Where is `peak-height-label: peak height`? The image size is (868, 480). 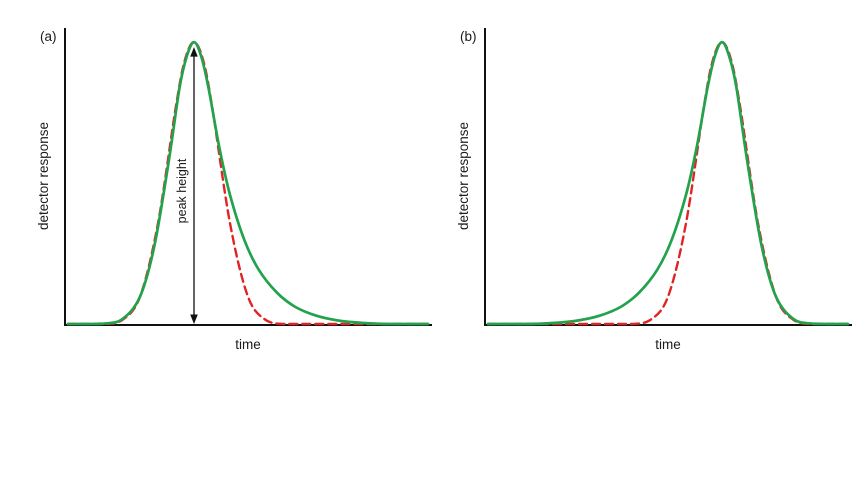 peak-height-label: peak height is located at coordinates (182, 190).